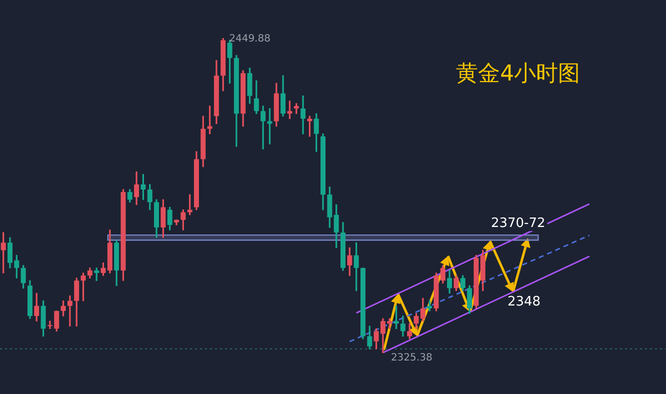  I want to click on annotation: 2449.88, so click(249, 39).